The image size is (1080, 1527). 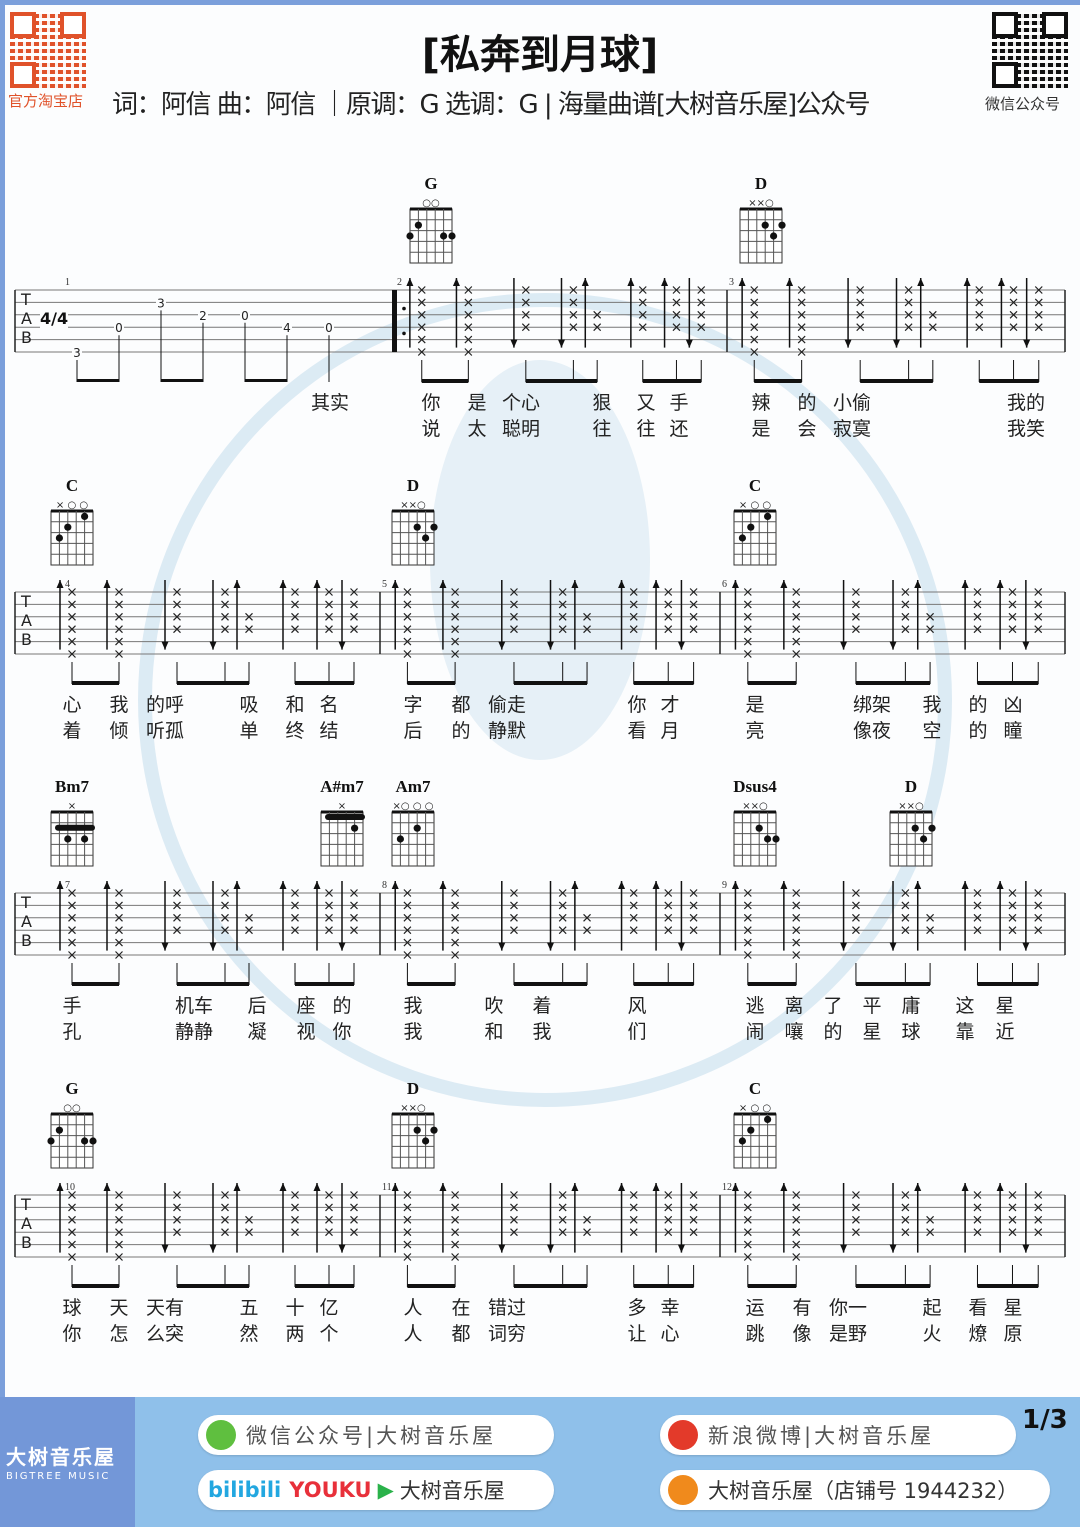 What do you see at coordinates (329, 327) in the screenshot?
I see `fret-bg` at bounding box center [329, 327].